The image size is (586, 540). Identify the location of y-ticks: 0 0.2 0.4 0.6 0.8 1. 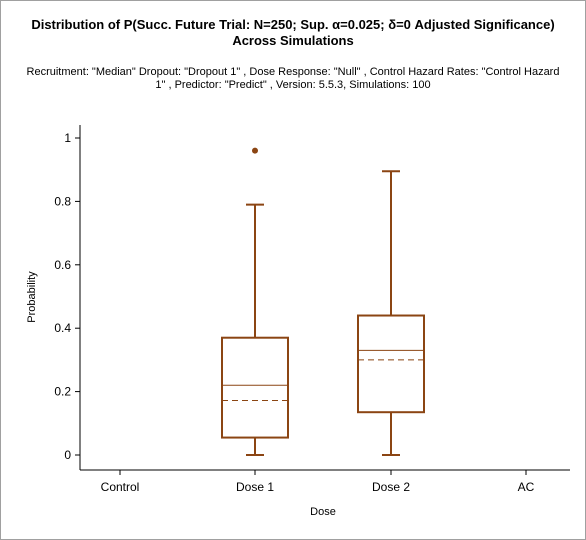
(67, 296).